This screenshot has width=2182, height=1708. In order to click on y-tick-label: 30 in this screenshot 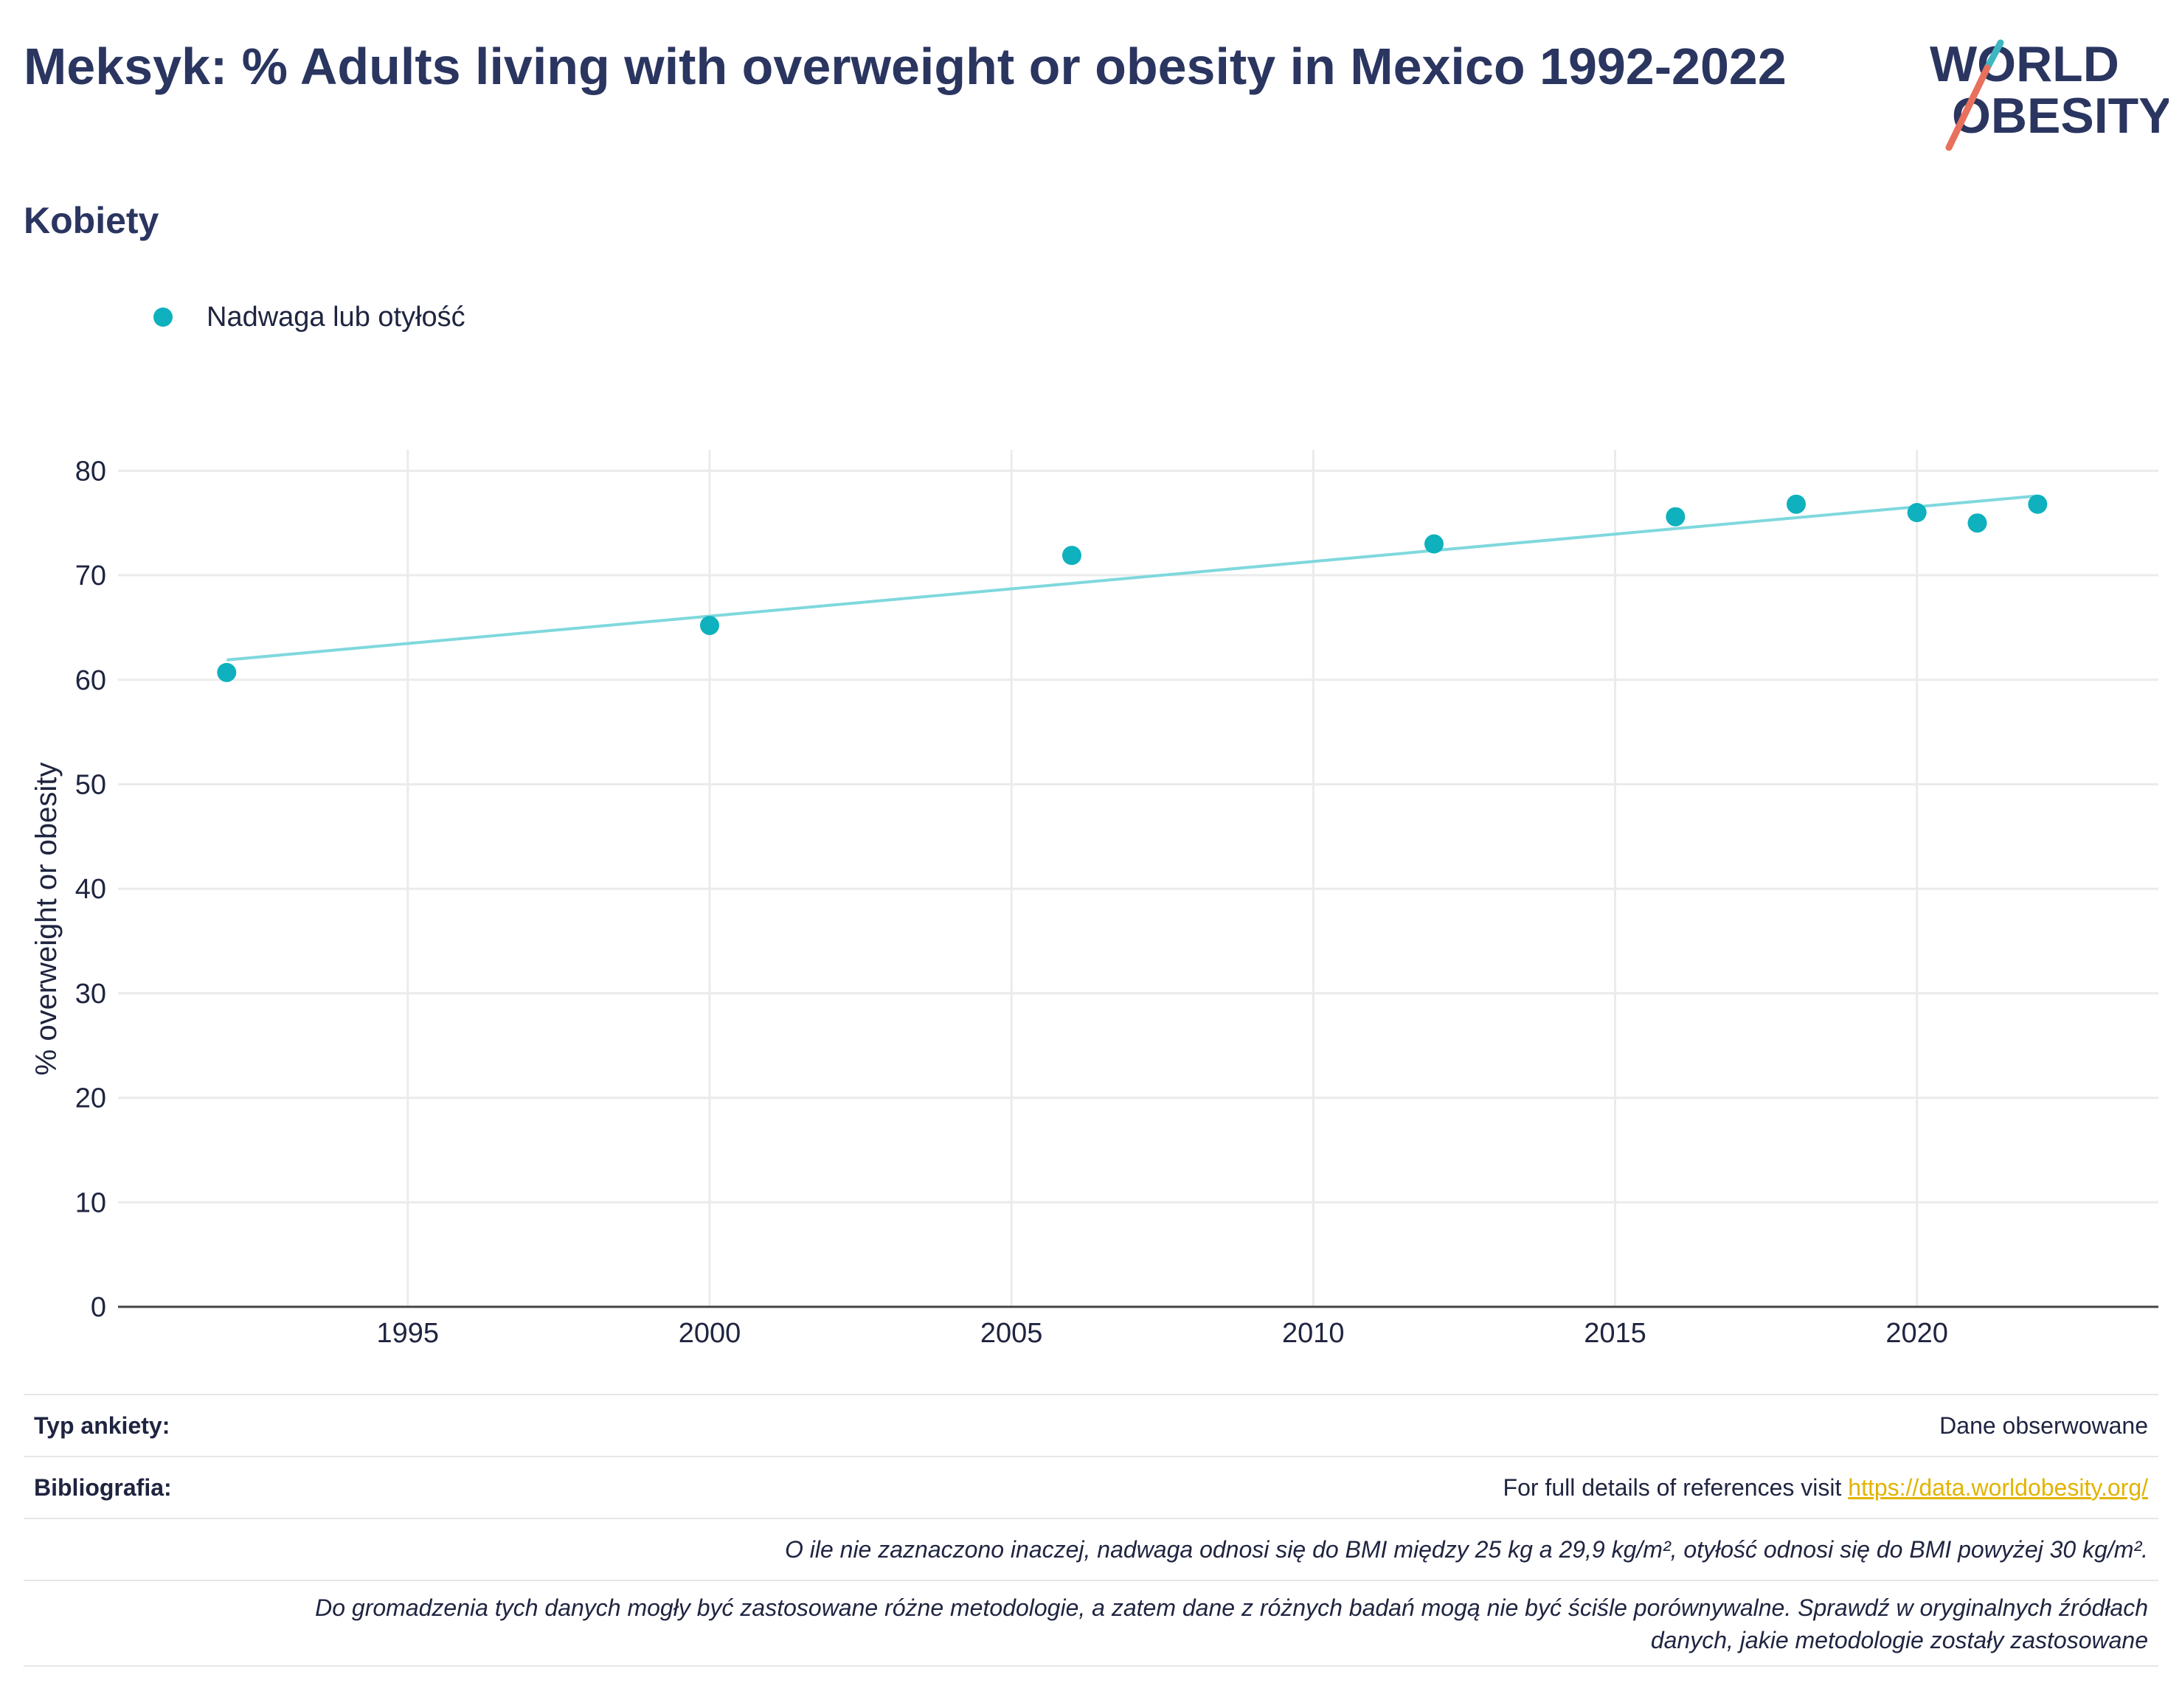, I will do `click(90, 994)`.